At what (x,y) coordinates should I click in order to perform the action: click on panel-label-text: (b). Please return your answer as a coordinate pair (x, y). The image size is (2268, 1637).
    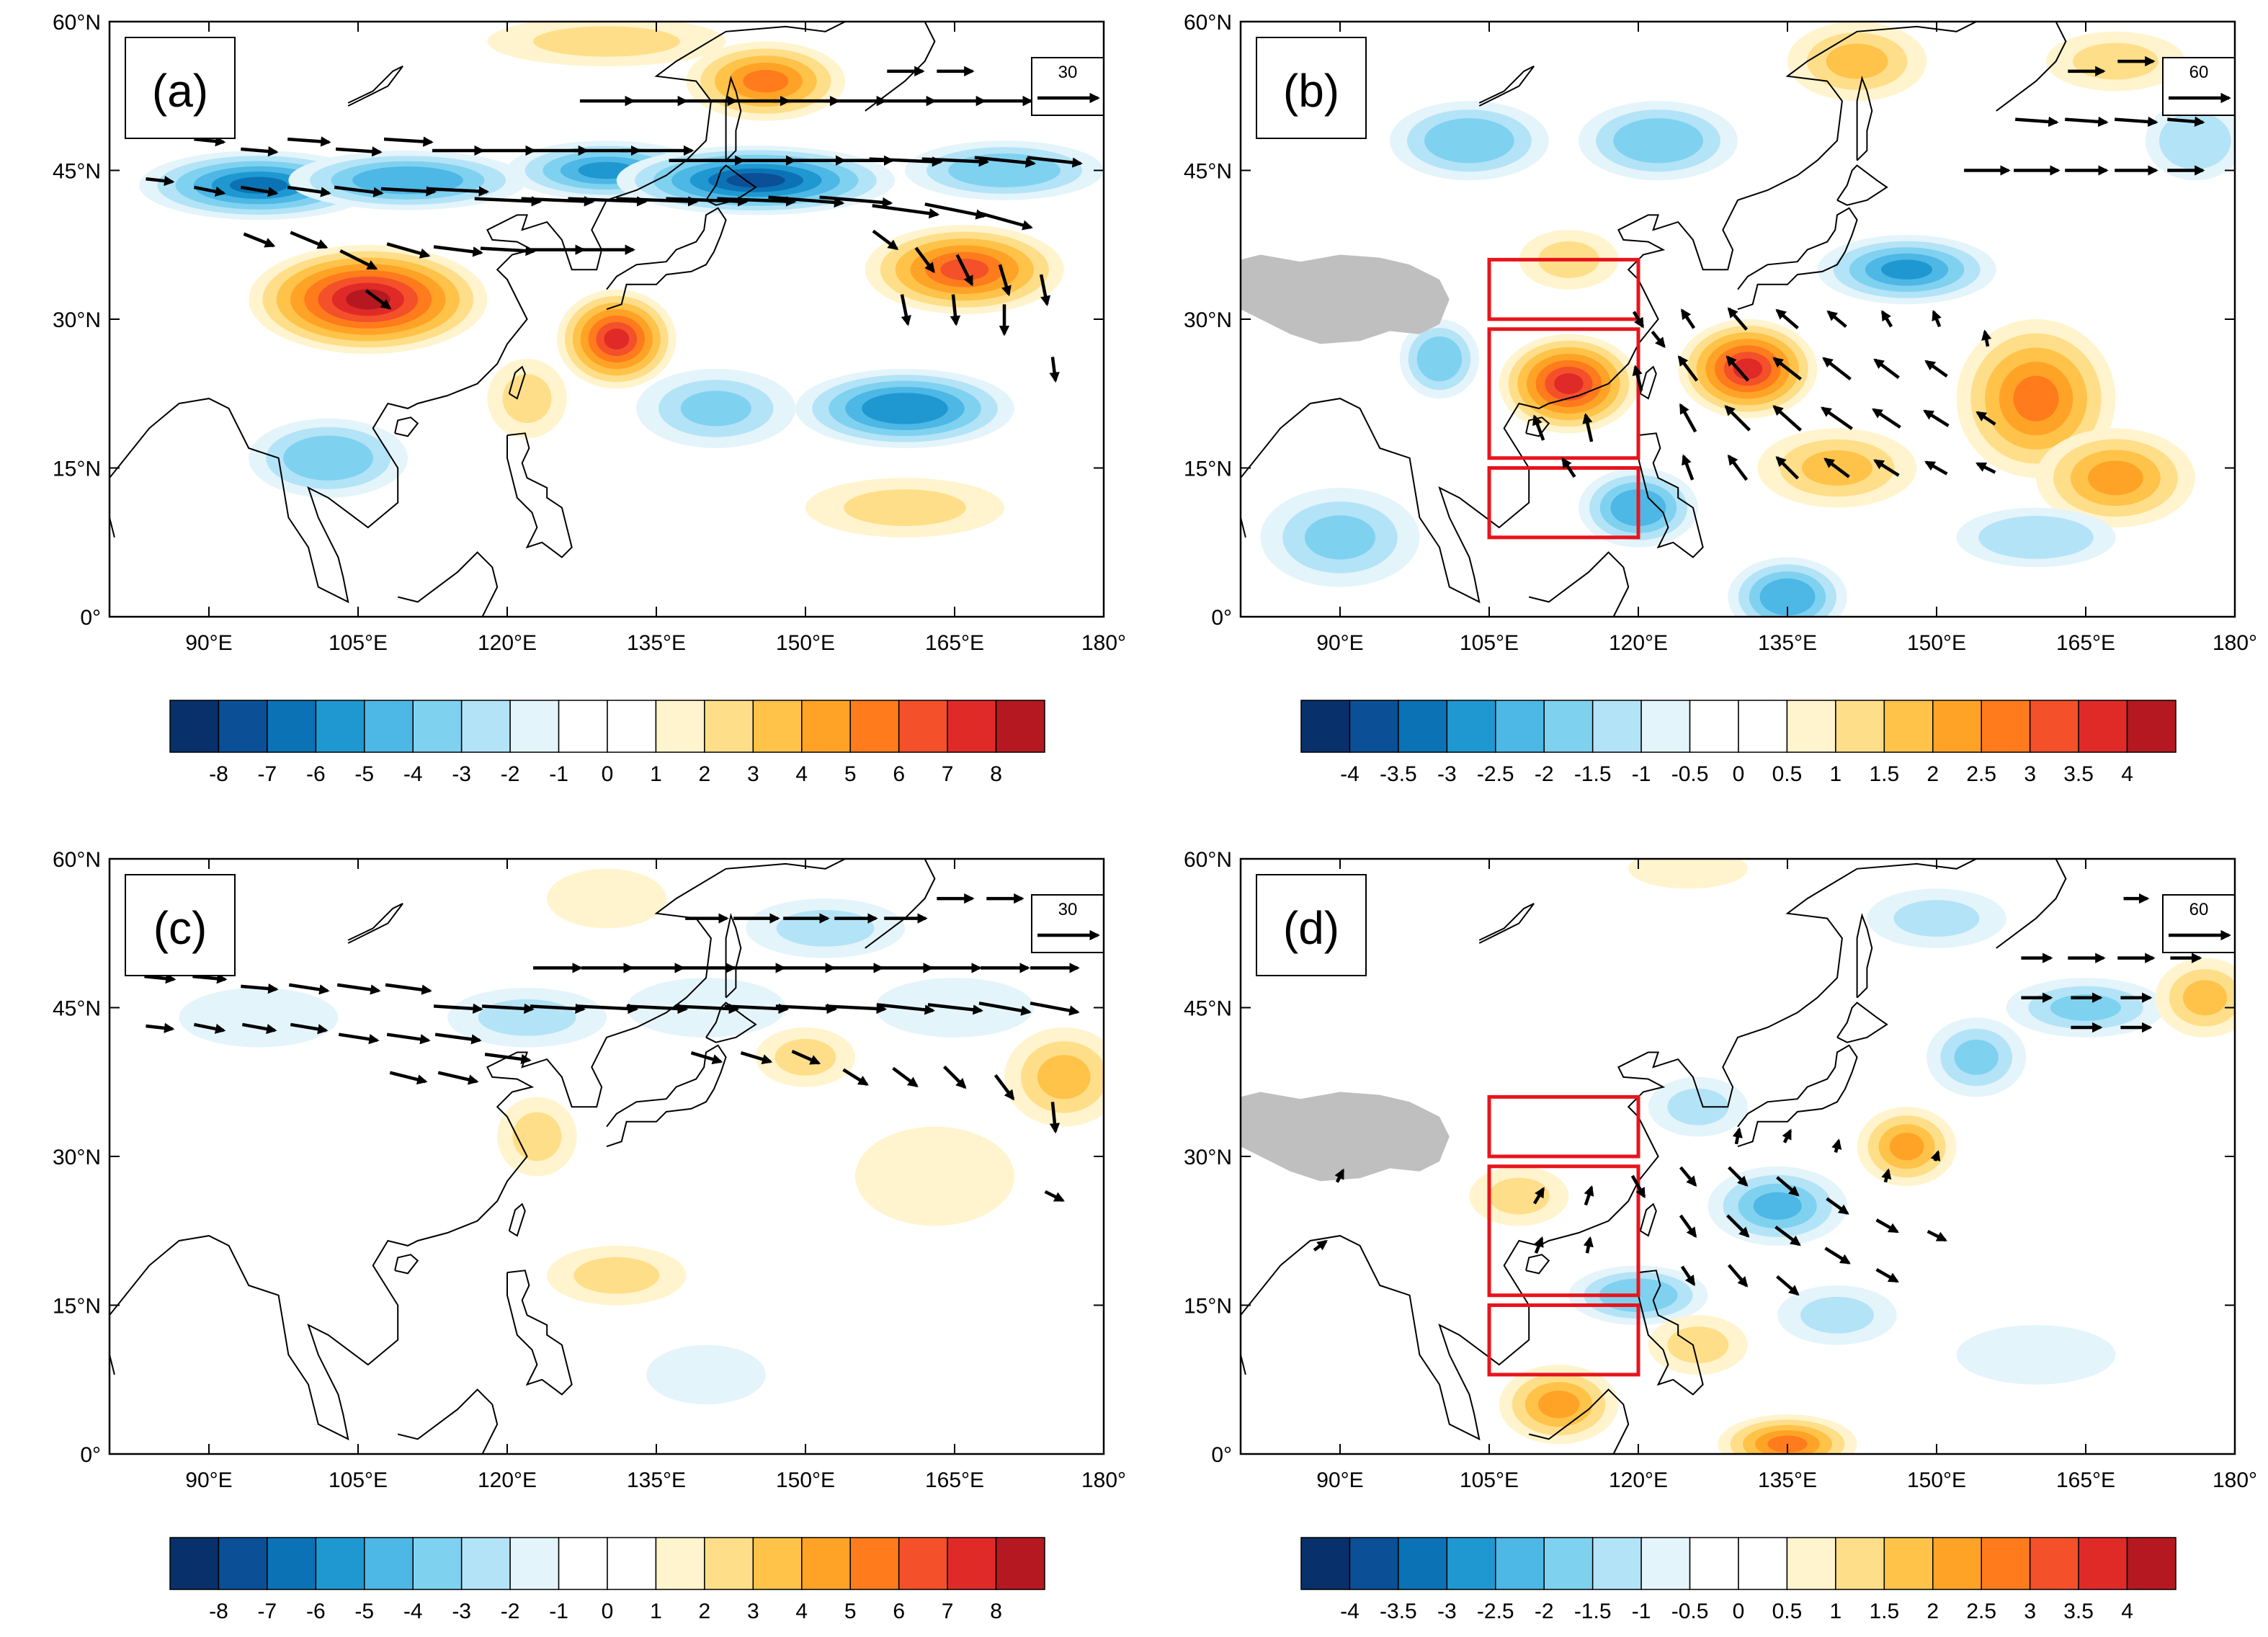
    Looking at the image, I should click on (1311, 91).